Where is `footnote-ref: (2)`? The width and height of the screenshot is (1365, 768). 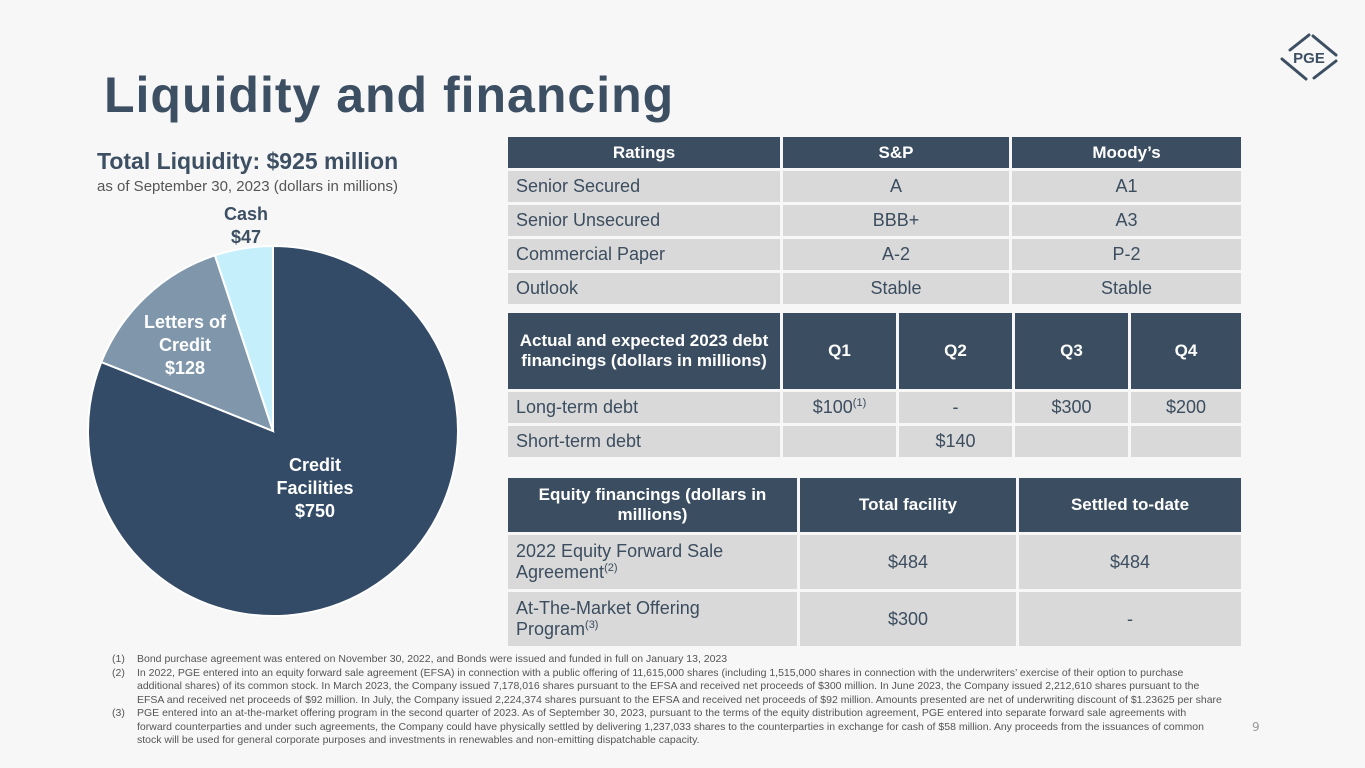
footnote-ref: (2) is located at coordinates (611, 568).